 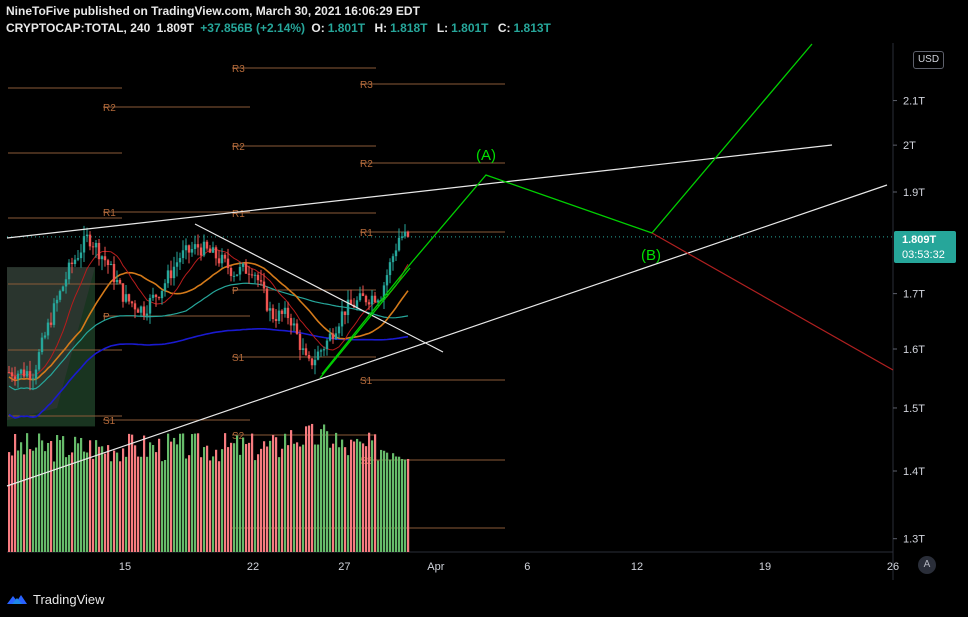 What do you see at coordinates (927, 565) in the screenshot?
I see `auto-scale-button: A` at bounding box center [927, 565].